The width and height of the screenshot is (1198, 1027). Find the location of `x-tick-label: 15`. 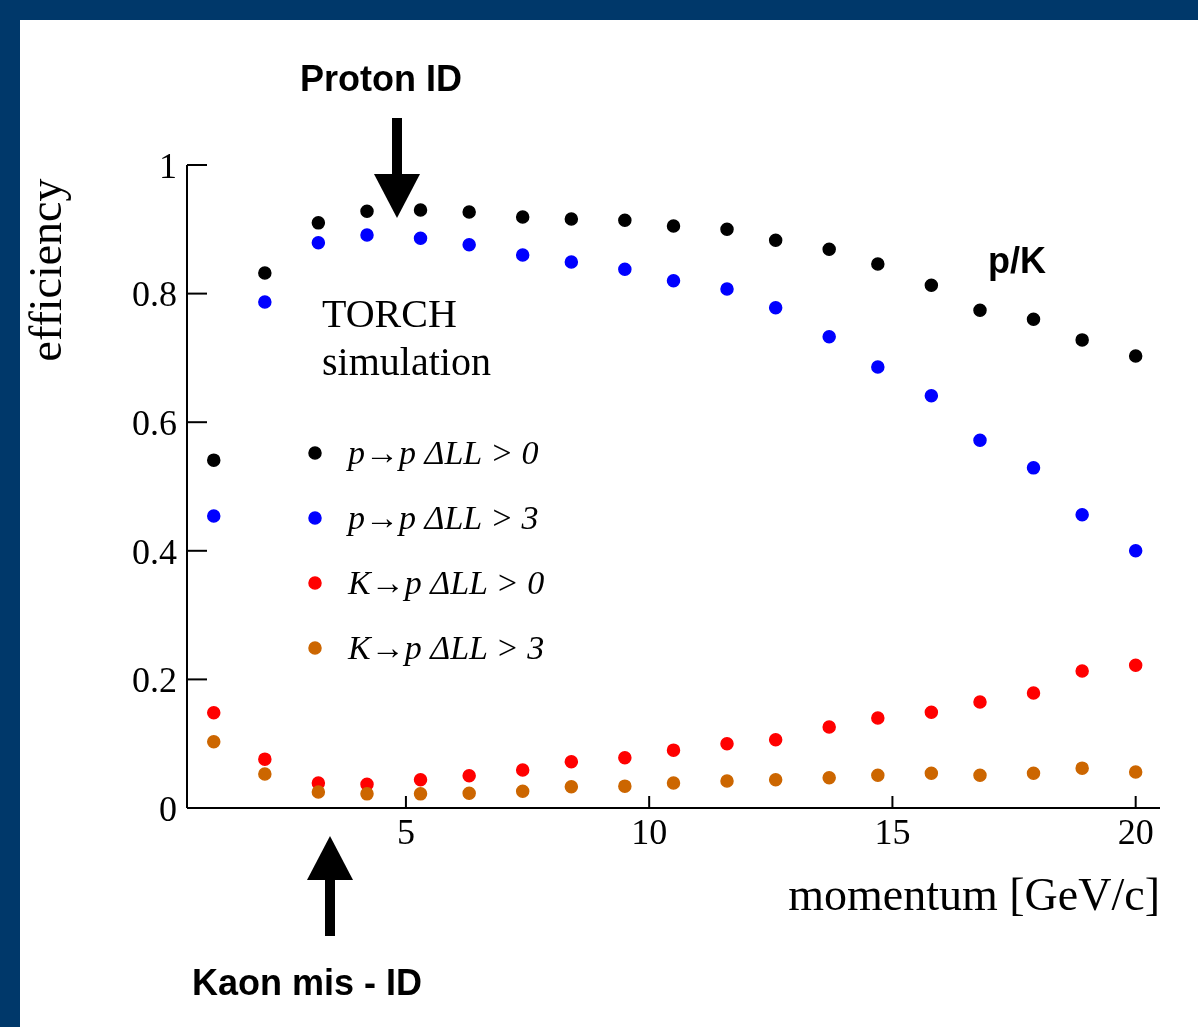

x-tick-label: 15 is located at coordinates (892, 831).